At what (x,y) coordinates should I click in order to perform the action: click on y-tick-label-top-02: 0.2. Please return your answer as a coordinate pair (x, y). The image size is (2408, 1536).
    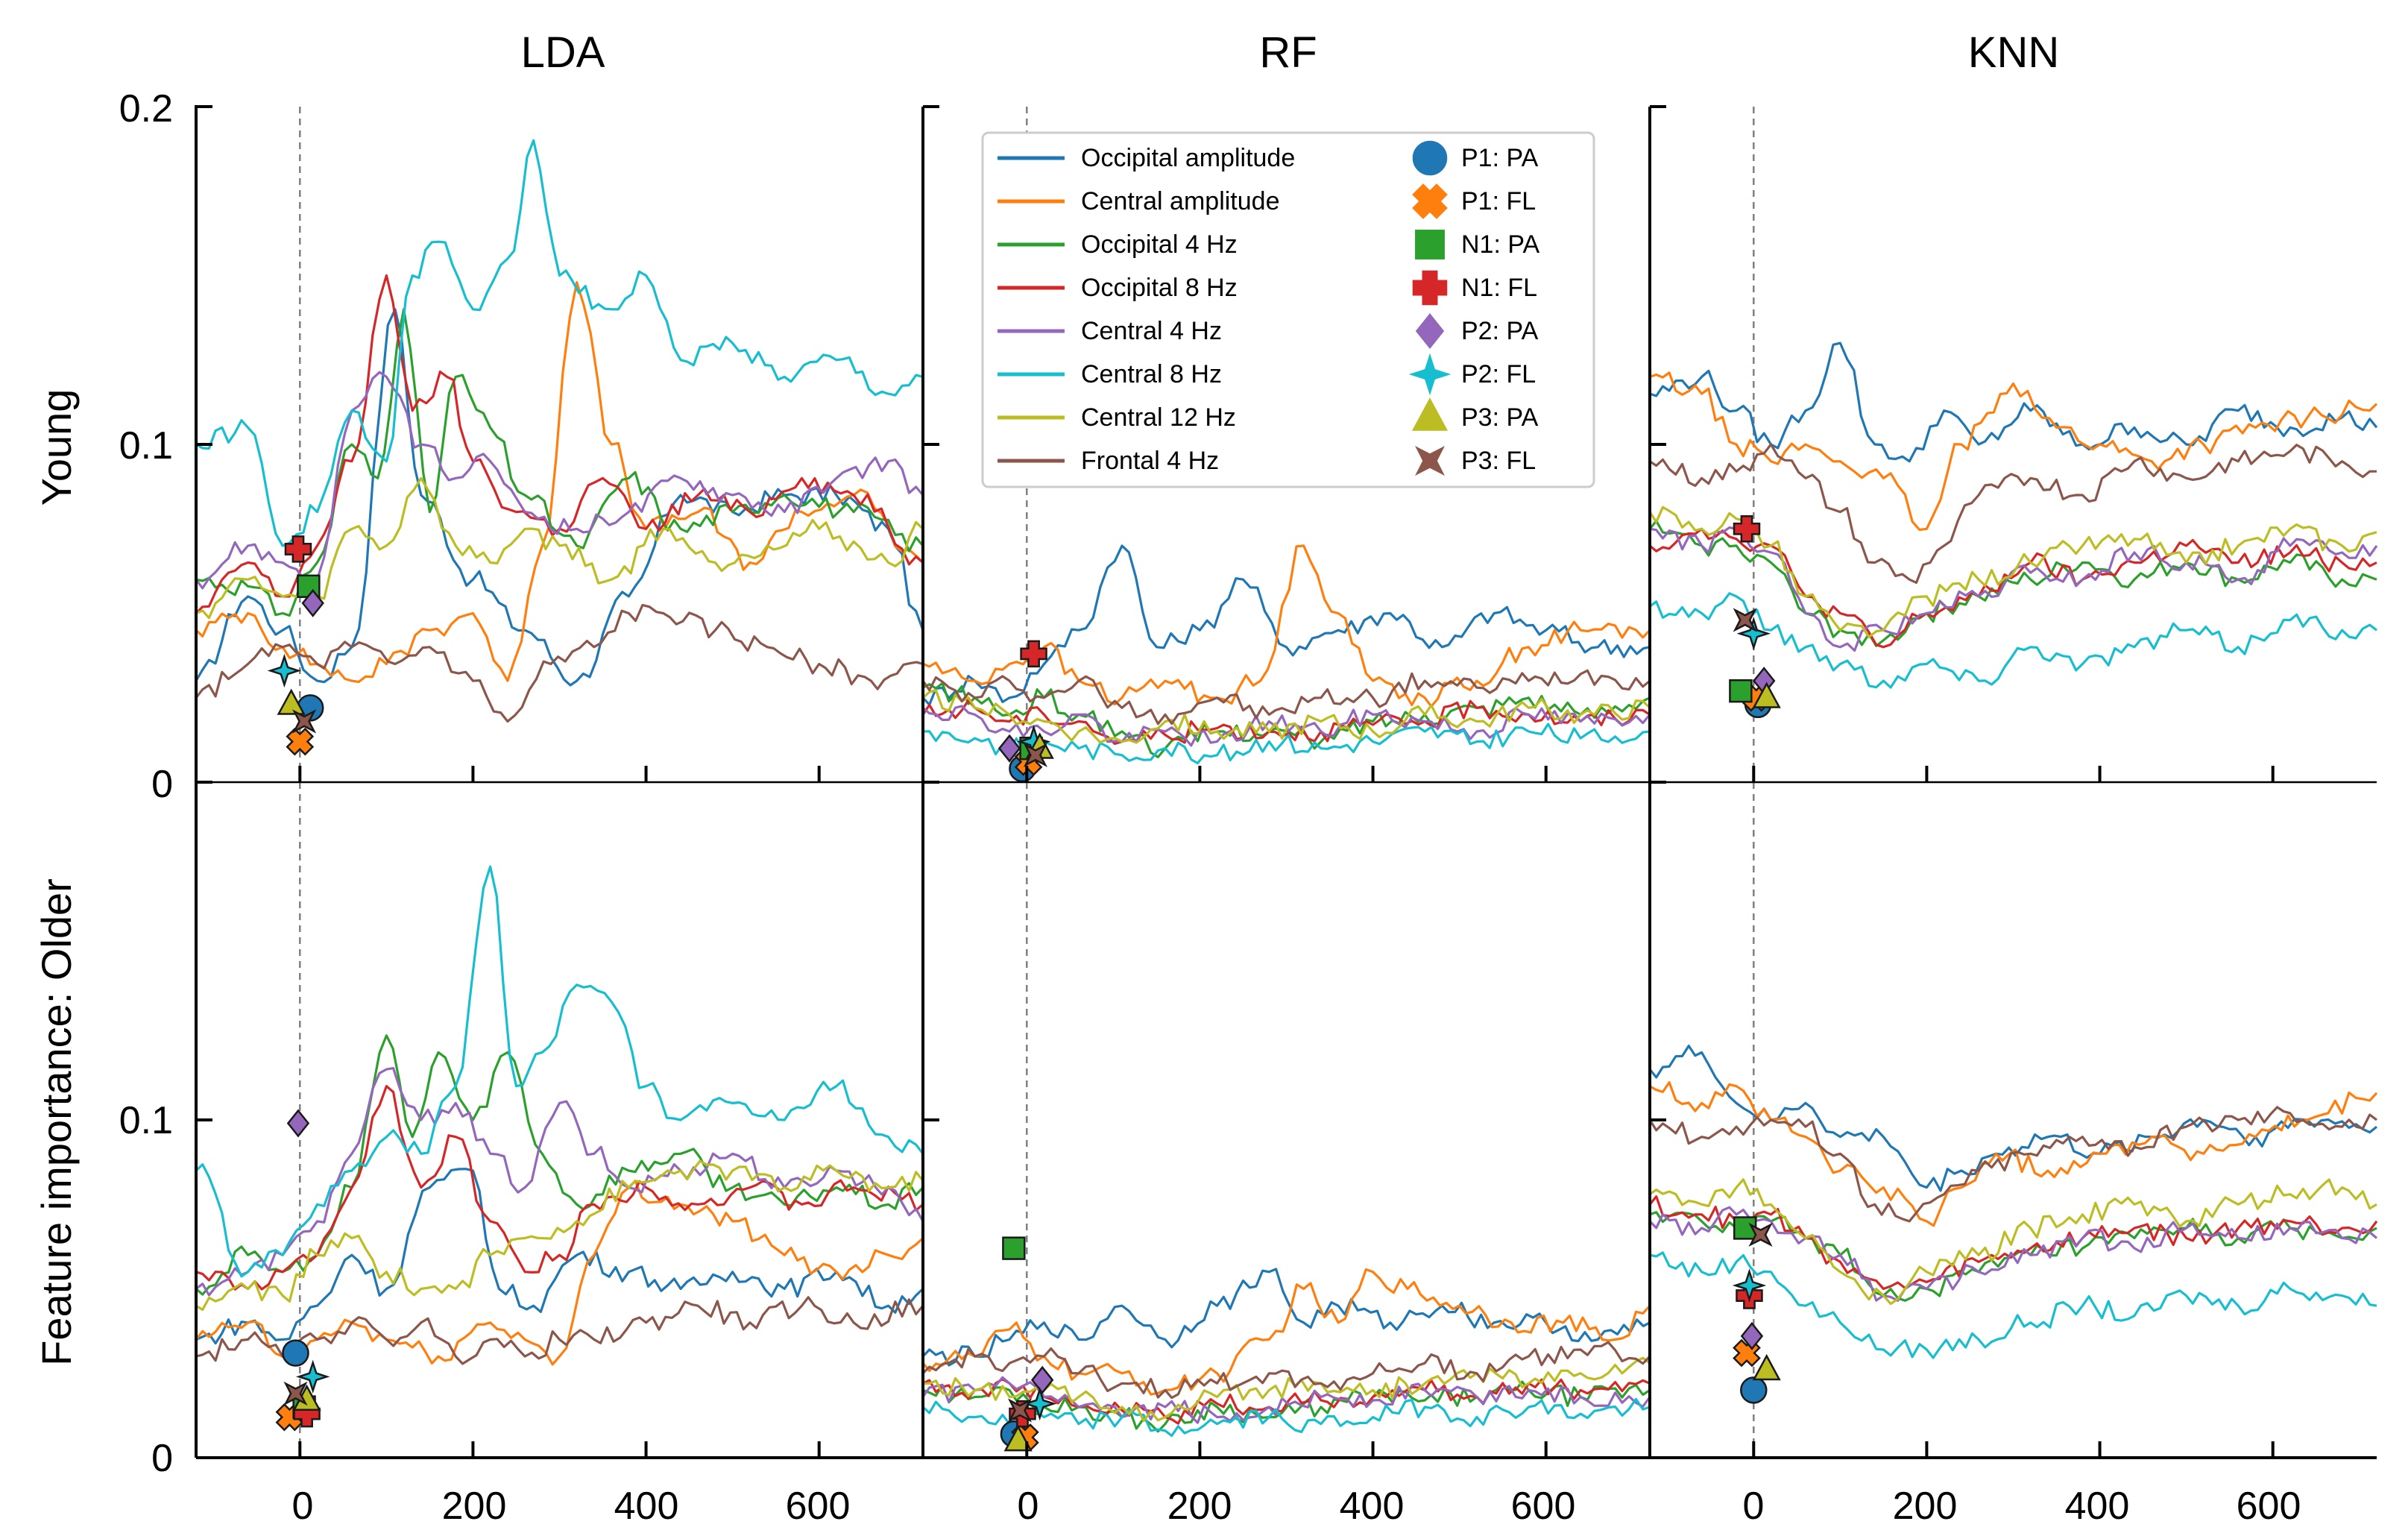
    Looking at the image, I should click on (146, 108).